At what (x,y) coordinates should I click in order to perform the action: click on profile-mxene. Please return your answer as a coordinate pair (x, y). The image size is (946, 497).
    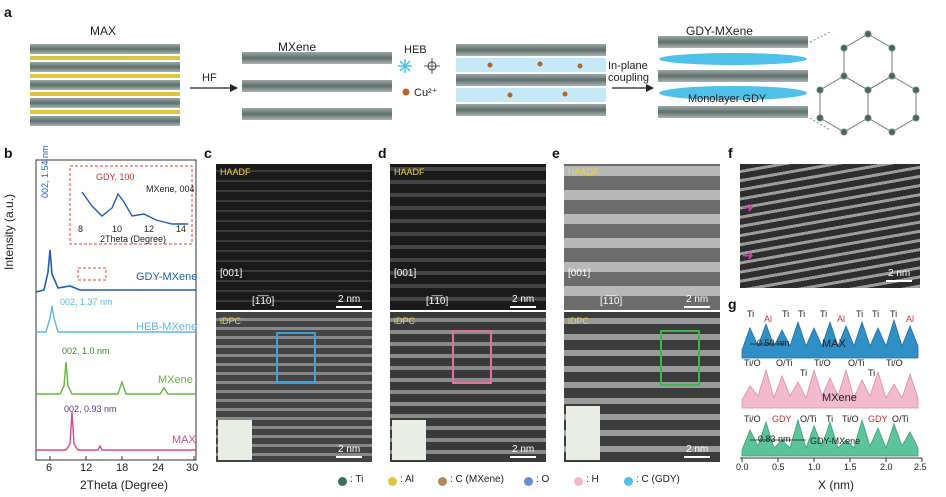
    Looking at the image, I should click on (830, 388).